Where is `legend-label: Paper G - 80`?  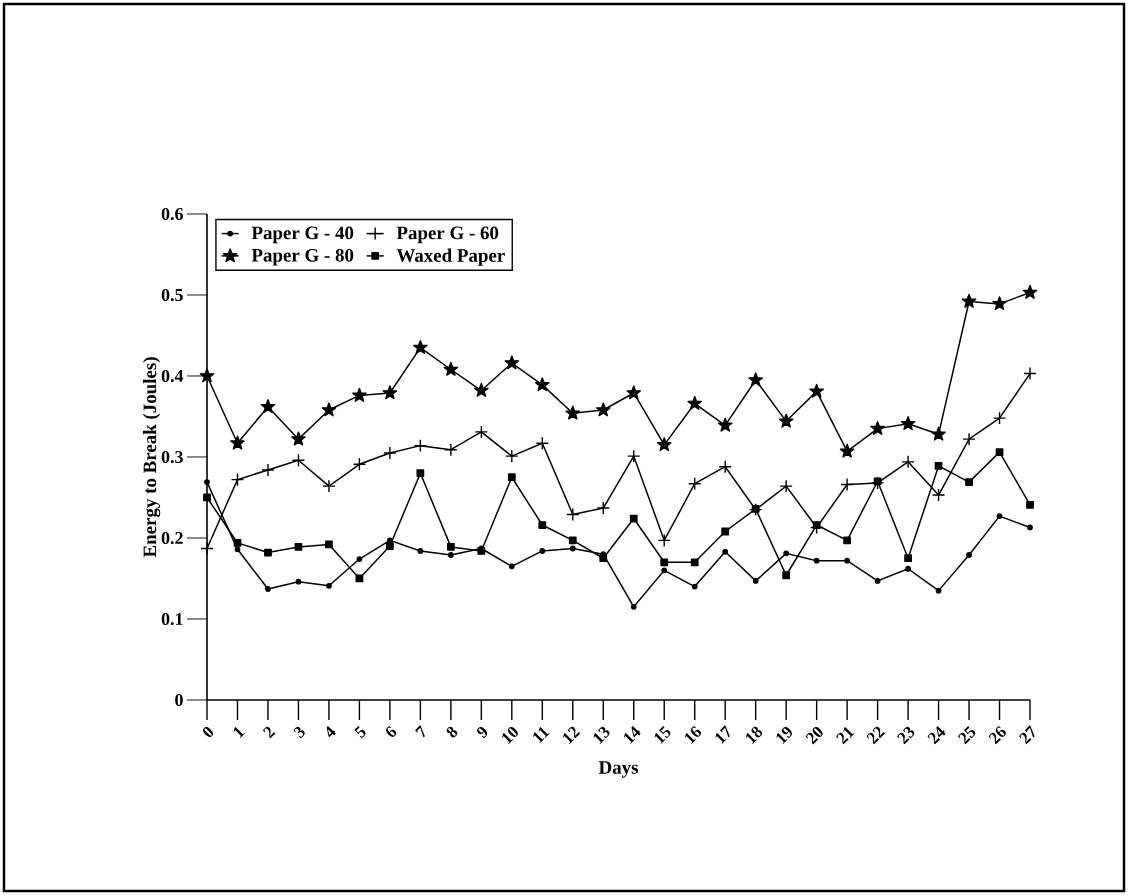
legend-label: Paper G - 80 is located at coordinates (302, 257).